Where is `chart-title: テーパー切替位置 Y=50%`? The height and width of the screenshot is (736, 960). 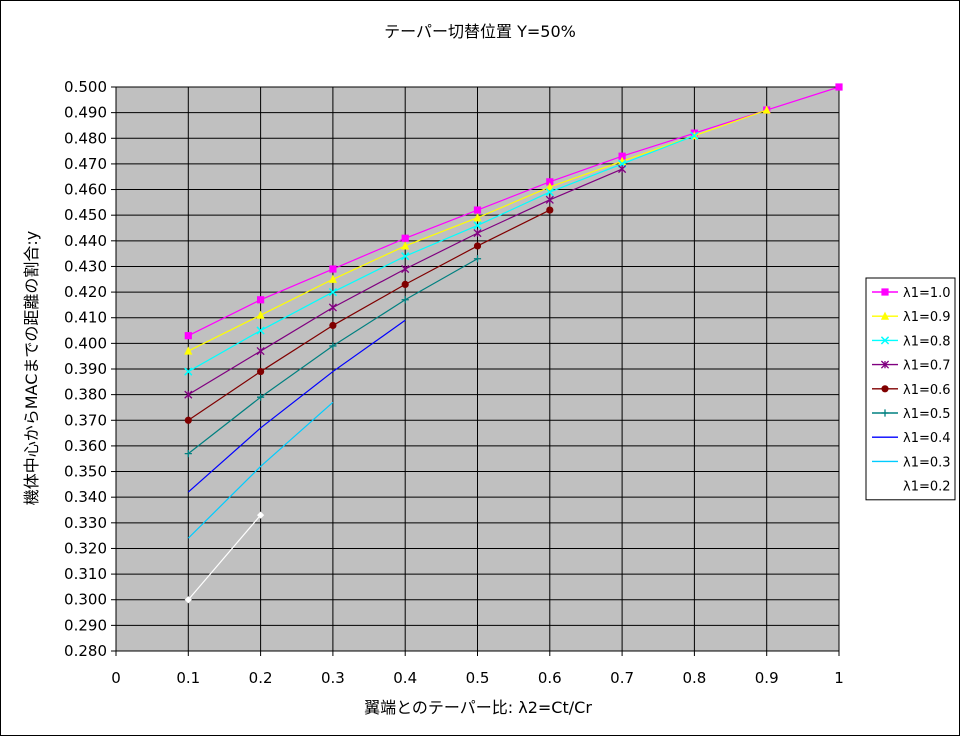
chart-title: テーパー切替位置 Y=50% is located at coordinates (480, 31).